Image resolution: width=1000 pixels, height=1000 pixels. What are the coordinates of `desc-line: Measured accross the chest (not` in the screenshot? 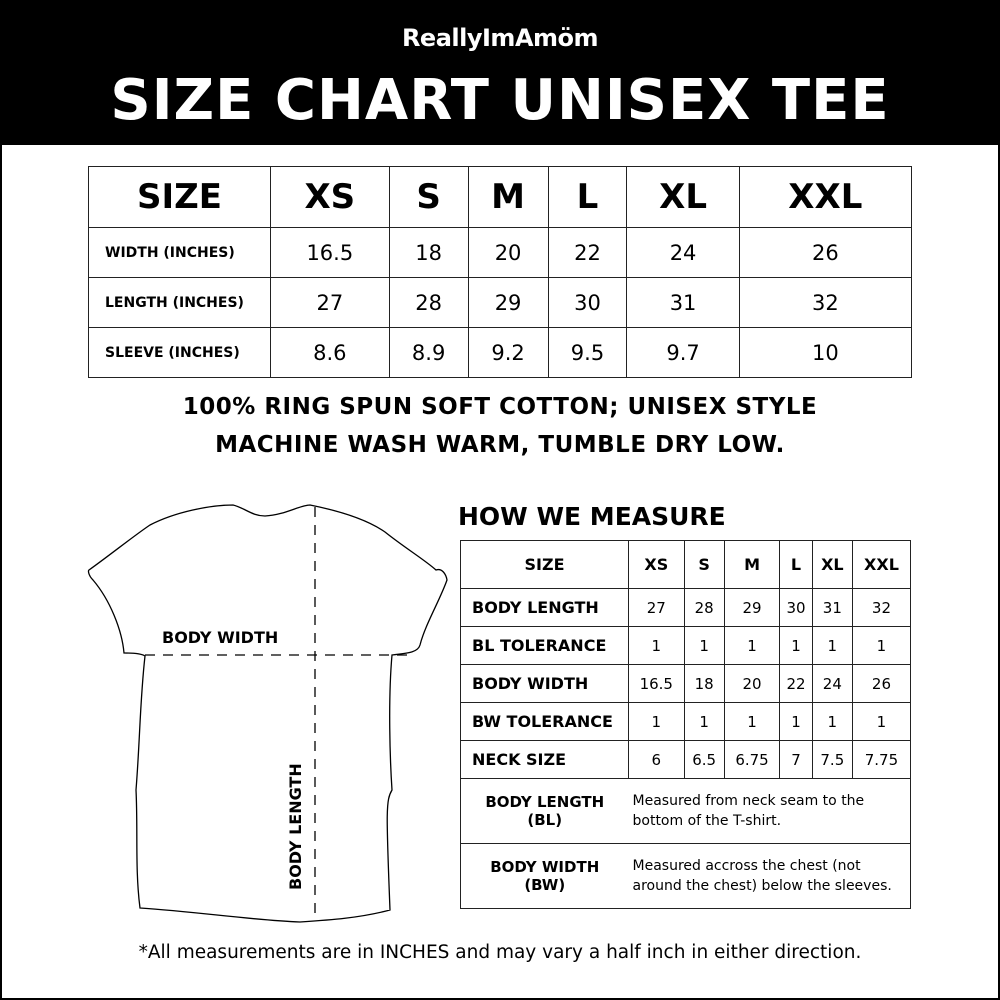 It's located at (746, 866).